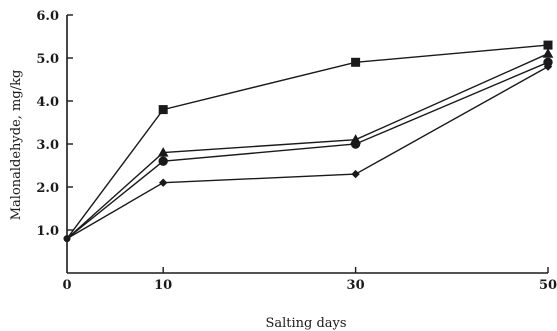 This screenshot has width=557, height=331. What do you see at coordinates (47, 231) in the screenshot?
I see `y-tick-label: 1.0` at bounding box center [47, 231].